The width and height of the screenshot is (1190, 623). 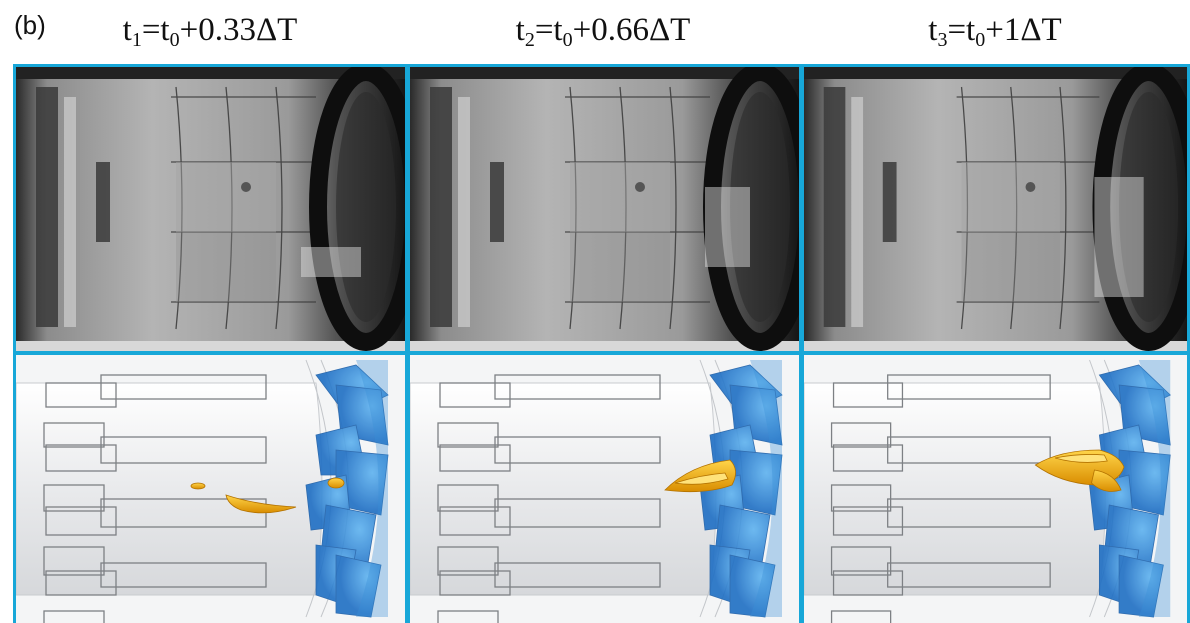 I want to click on column-title-1: t1=t0+0.33ΔT, so click(x=210, y=31).